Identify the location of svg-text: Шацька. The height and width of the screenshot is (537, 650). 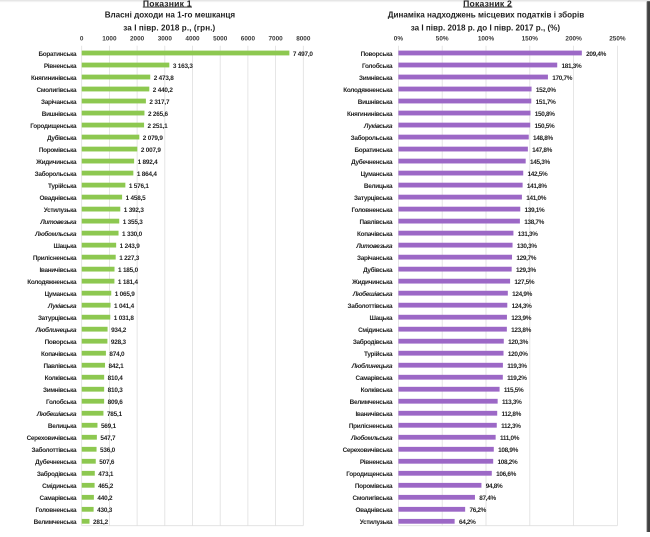
(66, 246).